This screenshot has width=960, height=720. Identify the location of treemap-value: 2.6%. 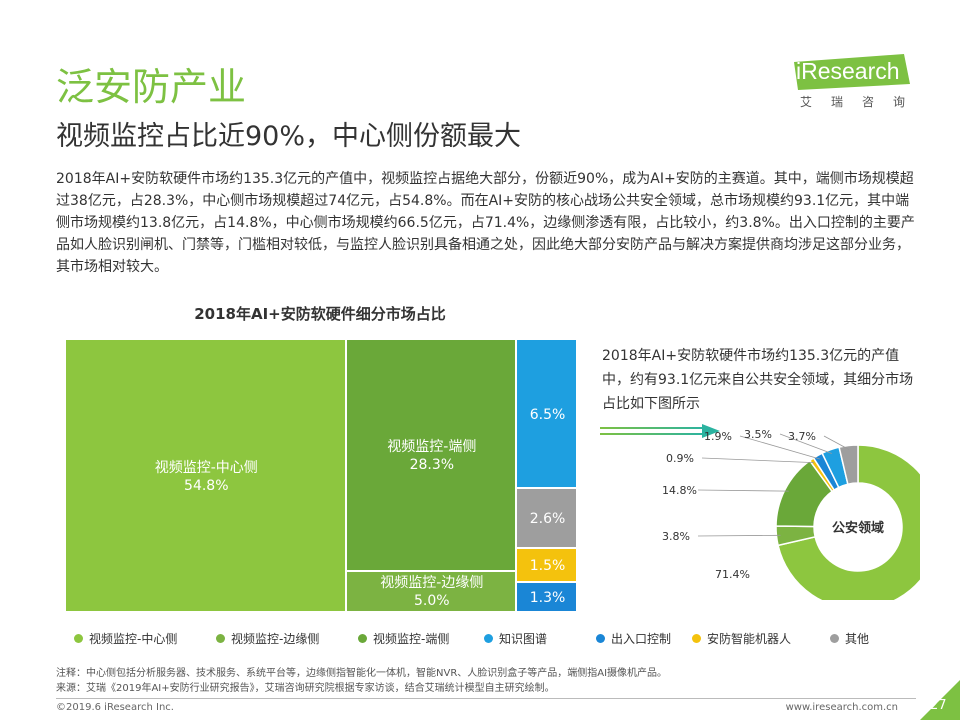
(547, 518).